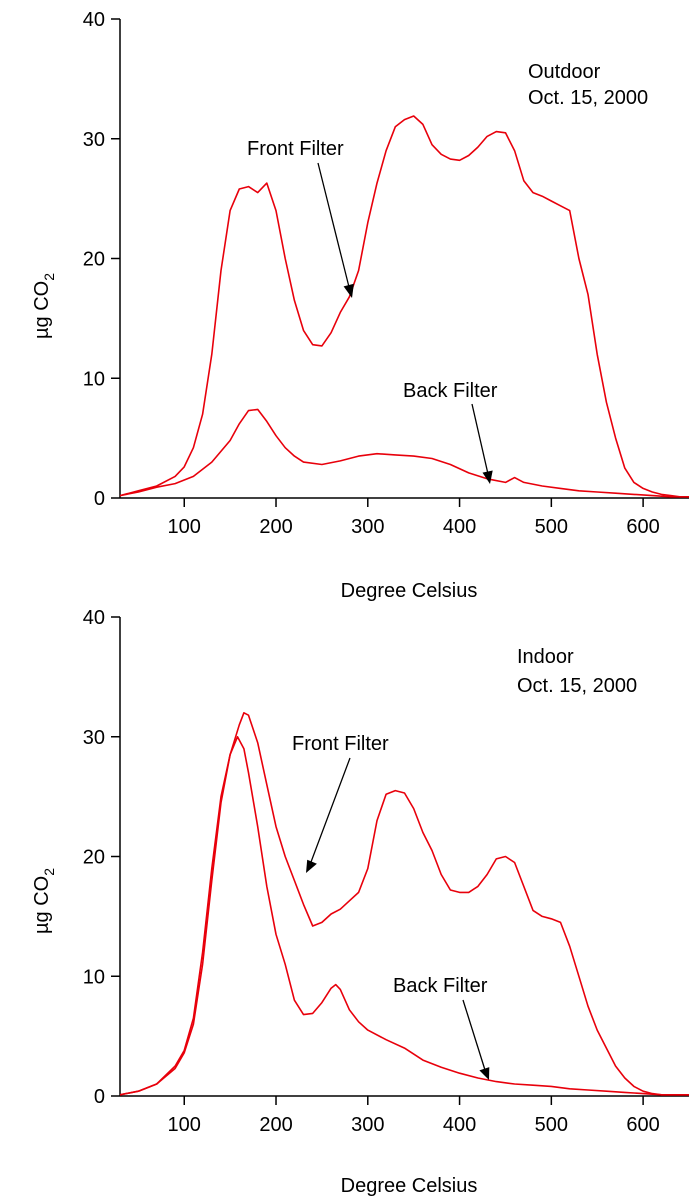 This screenshot has width=689, height=1198. Describe the element at coordinates (404, 453) in the screenshot. I see `back-filter-series-line` at that location.